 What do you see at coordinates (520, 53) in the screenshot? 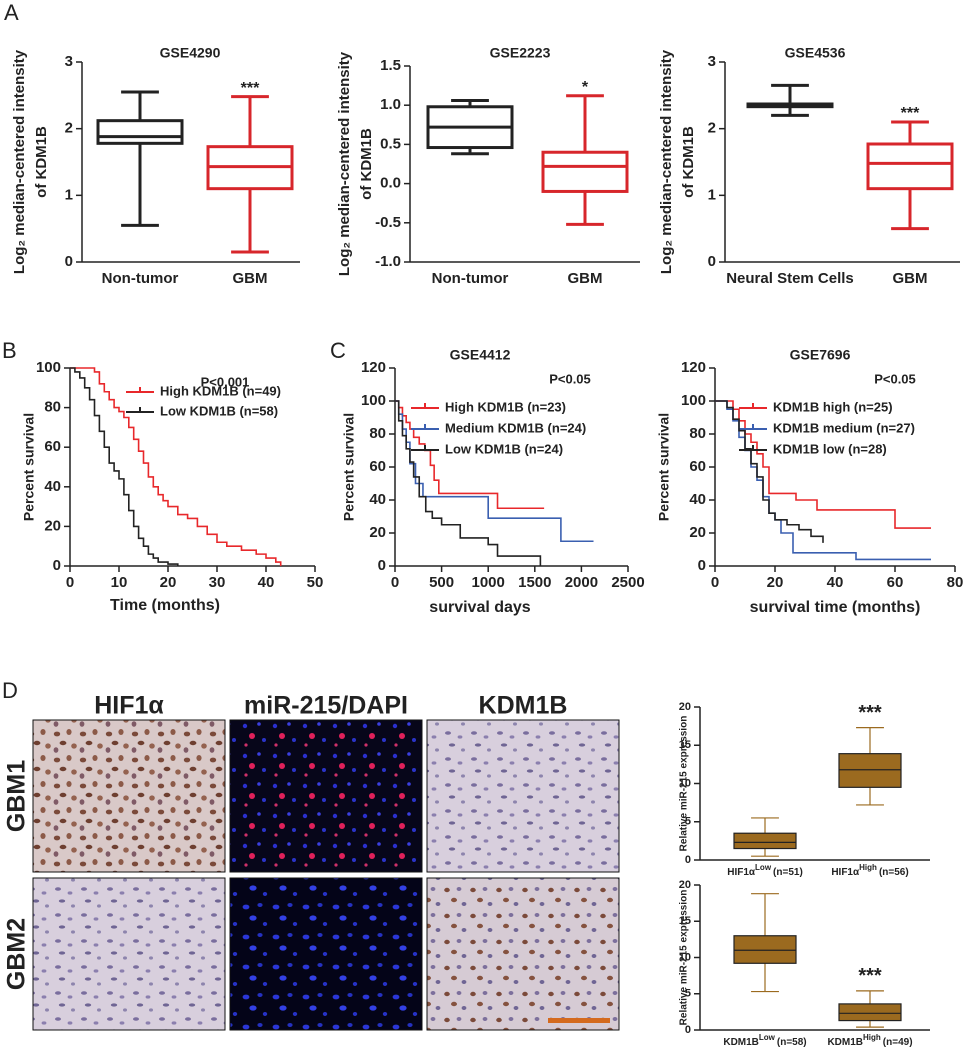
I see `chart-title: GSE2223` at bounding box center [520, 53].